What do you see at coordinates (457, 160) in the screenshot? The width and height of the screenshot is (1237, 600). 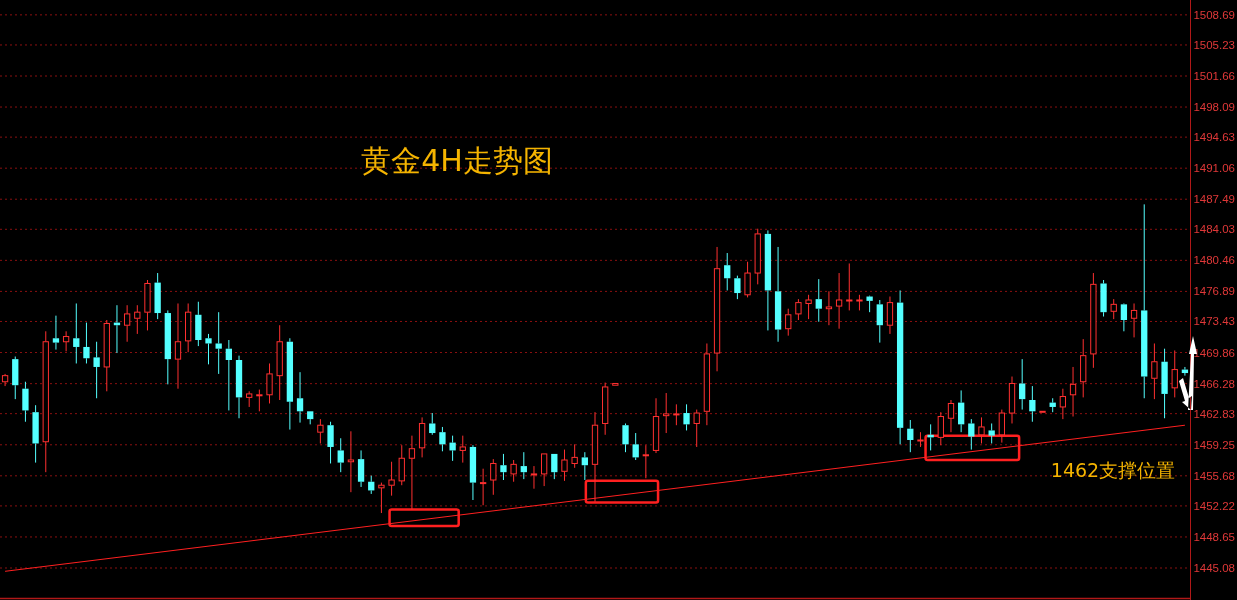 I see `text: 黄金4H走势图` at bounding box center [457, 160].